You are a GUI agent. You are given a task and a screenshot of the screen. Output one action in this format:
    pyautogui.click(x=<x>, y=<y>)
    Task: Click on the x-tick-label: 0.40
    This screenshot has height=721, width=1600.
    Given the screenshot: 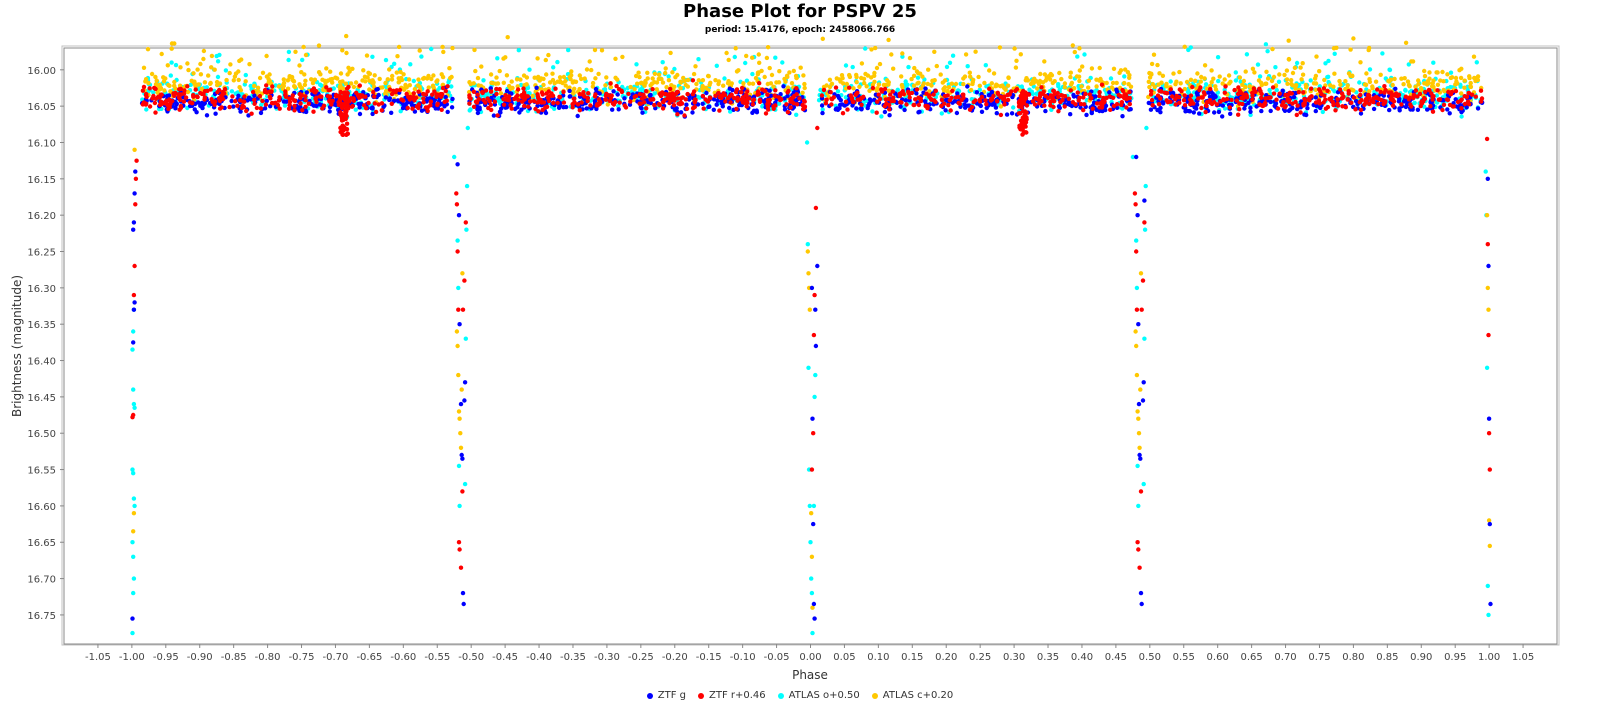 What is the action you would take?
    pyautogui.click(x=1082, y=657)
    